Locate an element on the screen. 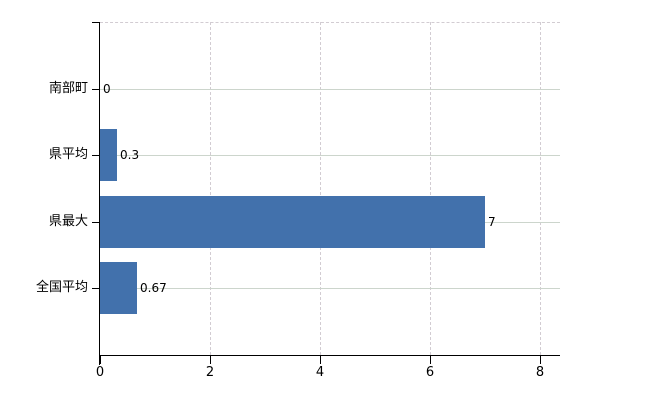  value-label: 0.3 is located at coordinates (130, 155).